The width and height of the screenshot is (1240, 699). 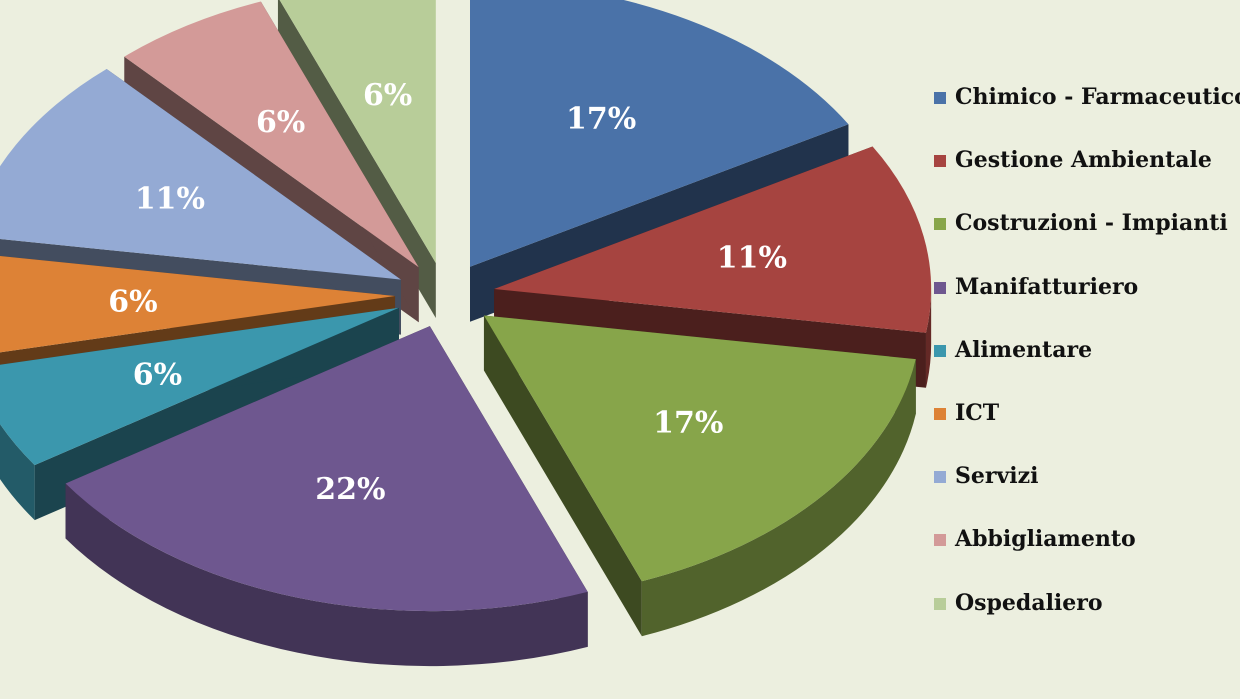 What do you see at coordinates (198, 304) in the screenshot?
I see `pie-slice-ict` at bounding box center [198, 304].